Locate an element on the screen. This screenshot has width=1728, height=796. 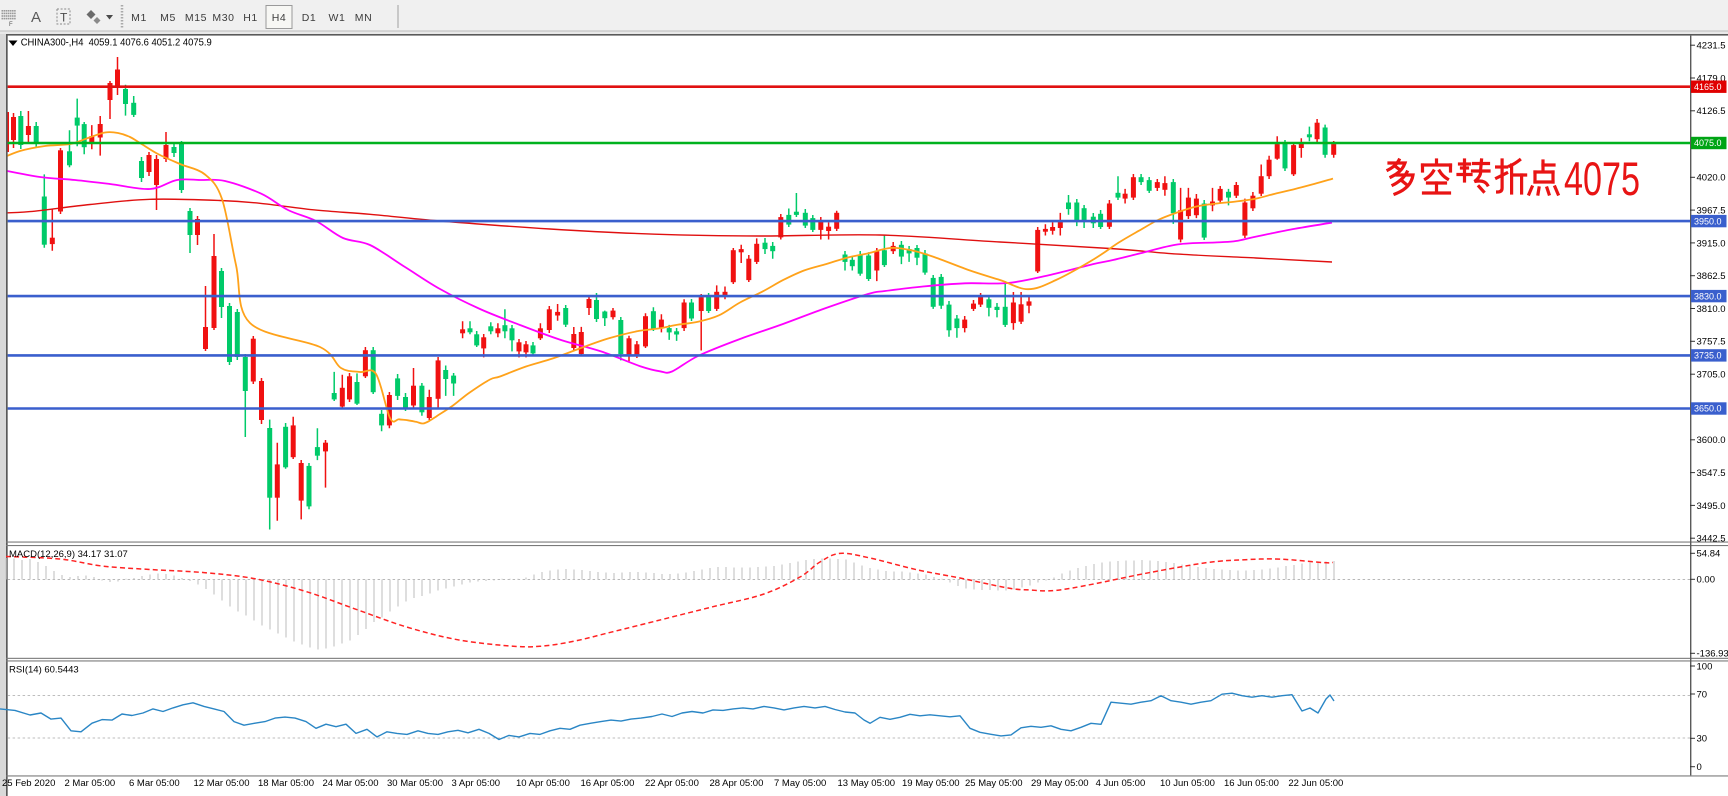
svg-text: 29 May 05:00 is located at coordinates (1060, 783).